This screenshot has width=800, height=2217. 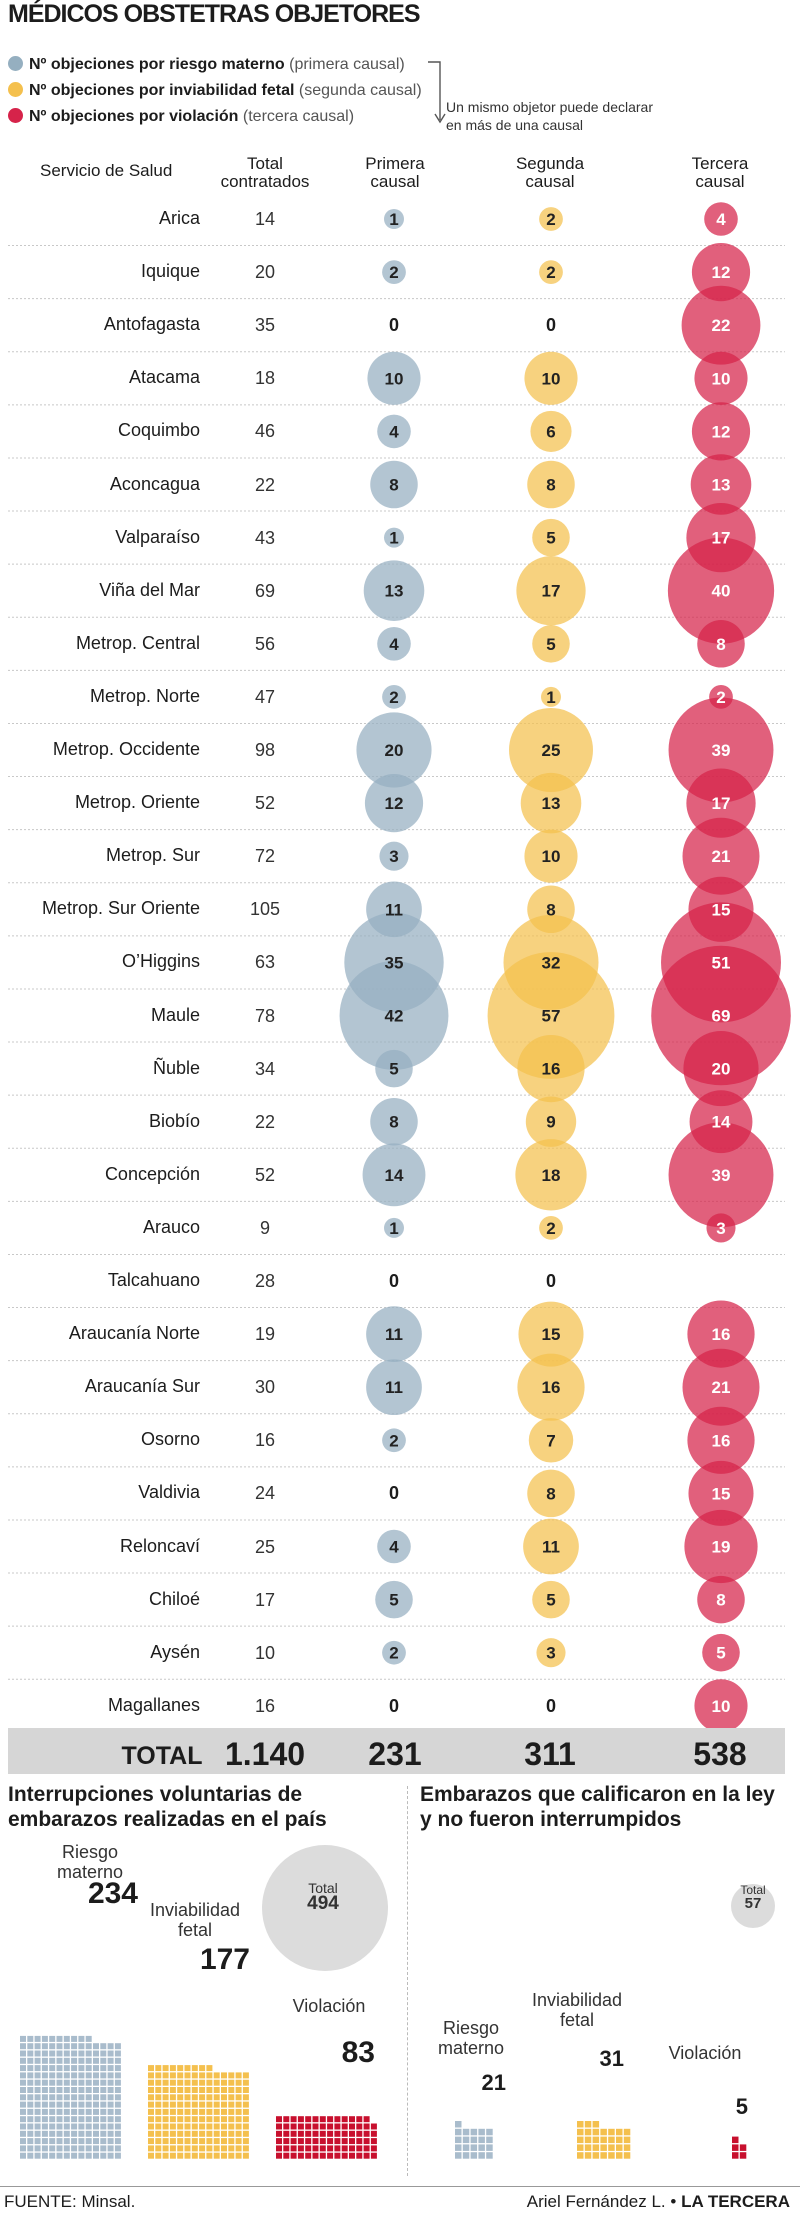 I want to click on total-contratados-value: 56, so click(x=265, y=643).